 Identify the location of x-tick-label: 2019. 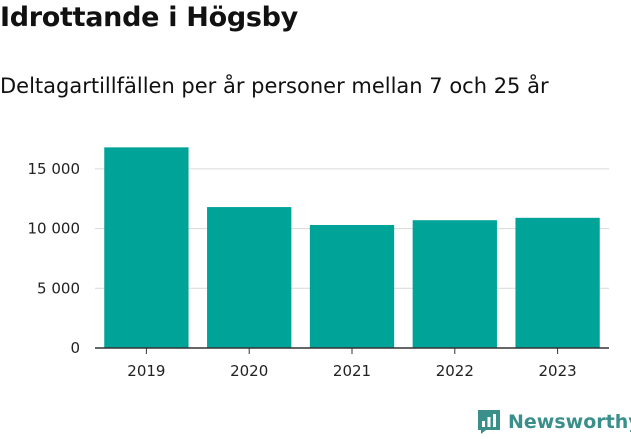
(146, 371).